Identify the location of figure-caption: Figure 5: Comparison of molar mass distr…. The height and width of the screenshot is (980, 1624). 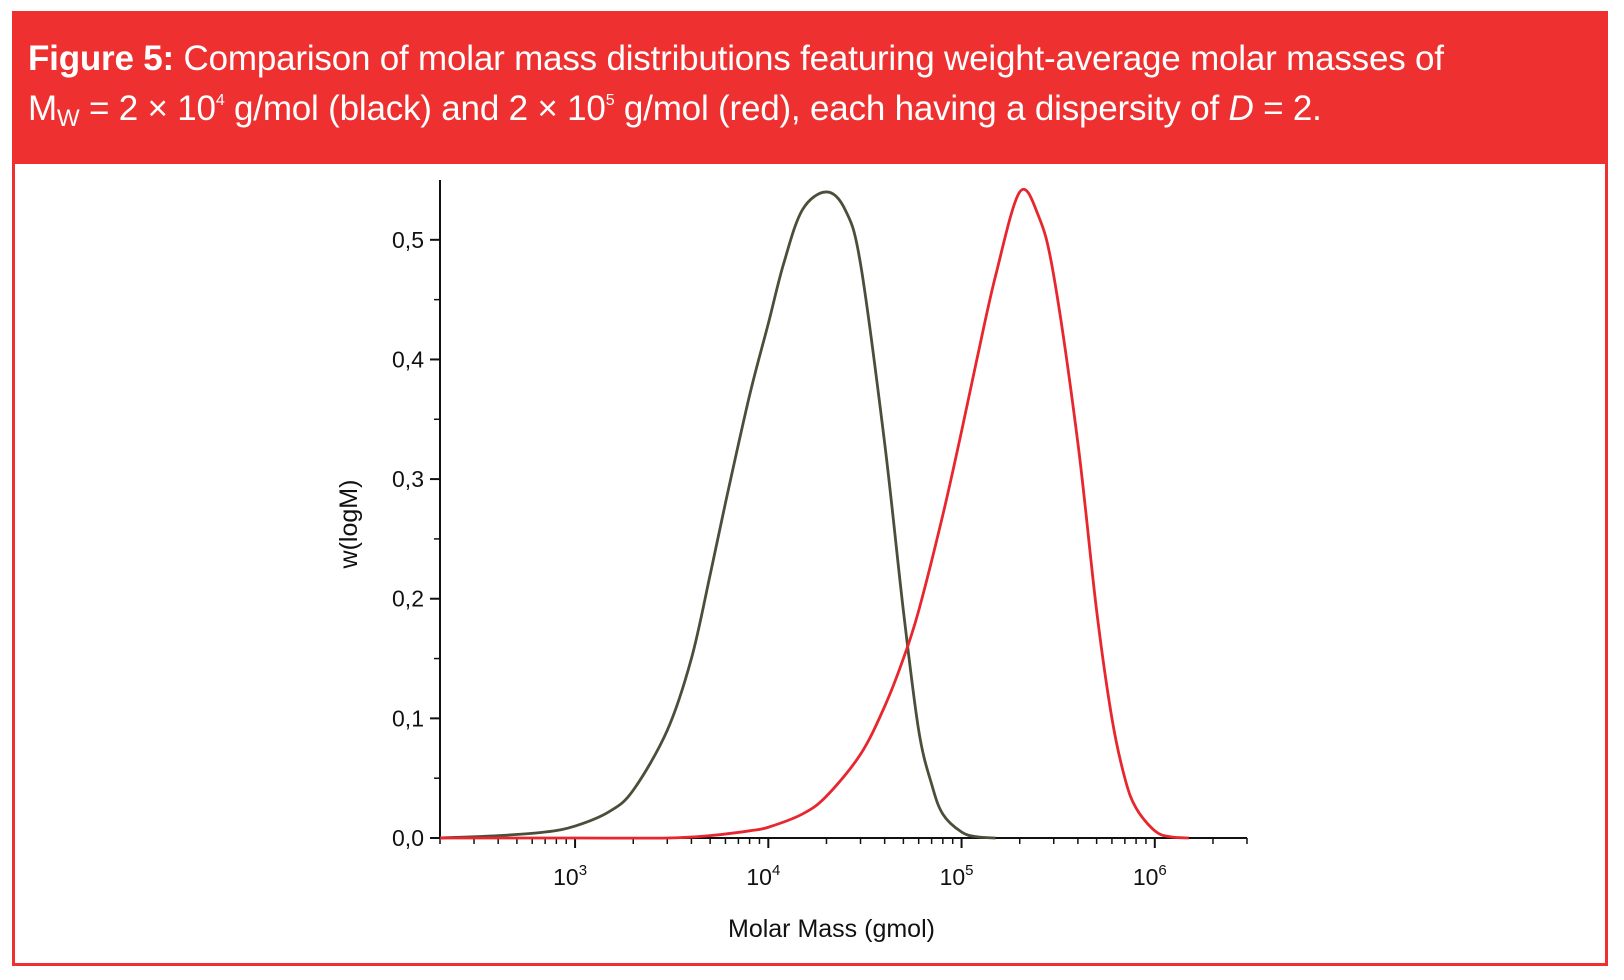
(810, 89).